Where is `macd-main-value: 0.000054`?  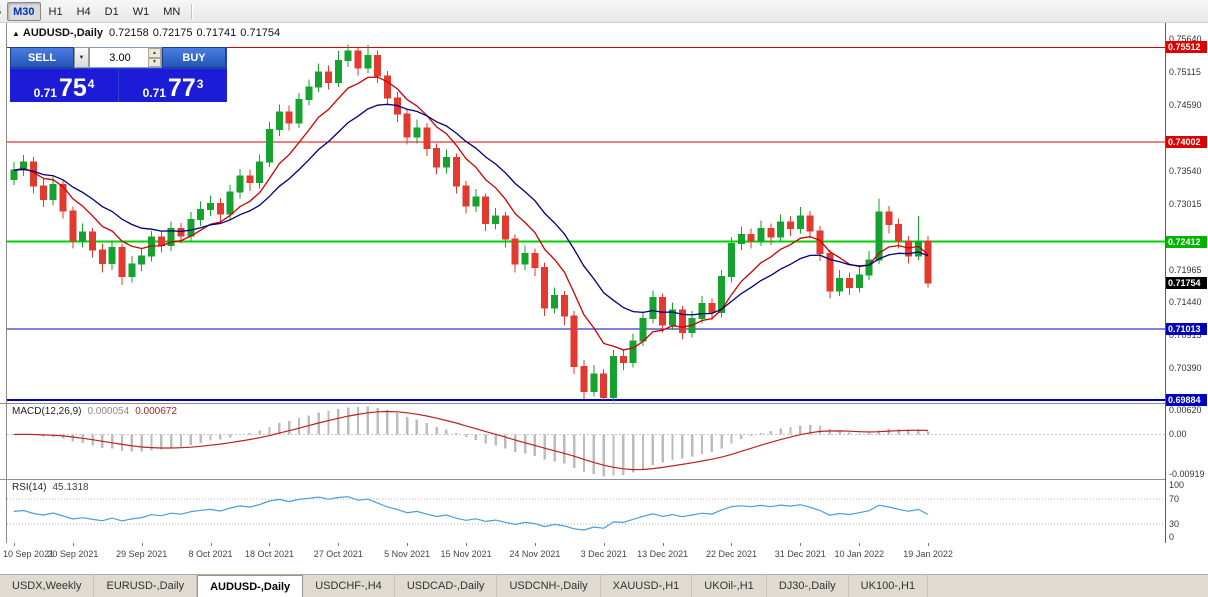
macd-main-value: 0.000054 is located at coordinates (108, 411).